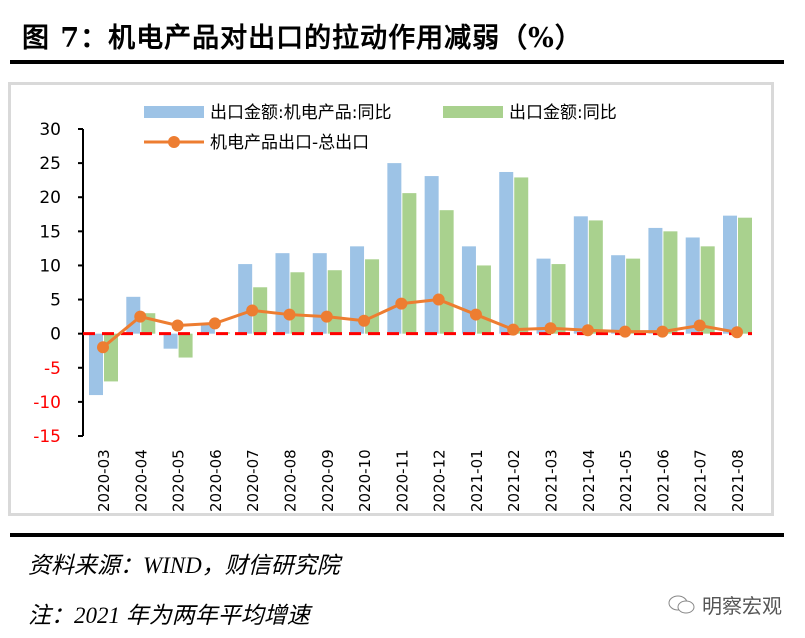  Describe the element at coordinates (141, 480) in the screenshot. I see `x-tick-label: 2020-04` at that location.